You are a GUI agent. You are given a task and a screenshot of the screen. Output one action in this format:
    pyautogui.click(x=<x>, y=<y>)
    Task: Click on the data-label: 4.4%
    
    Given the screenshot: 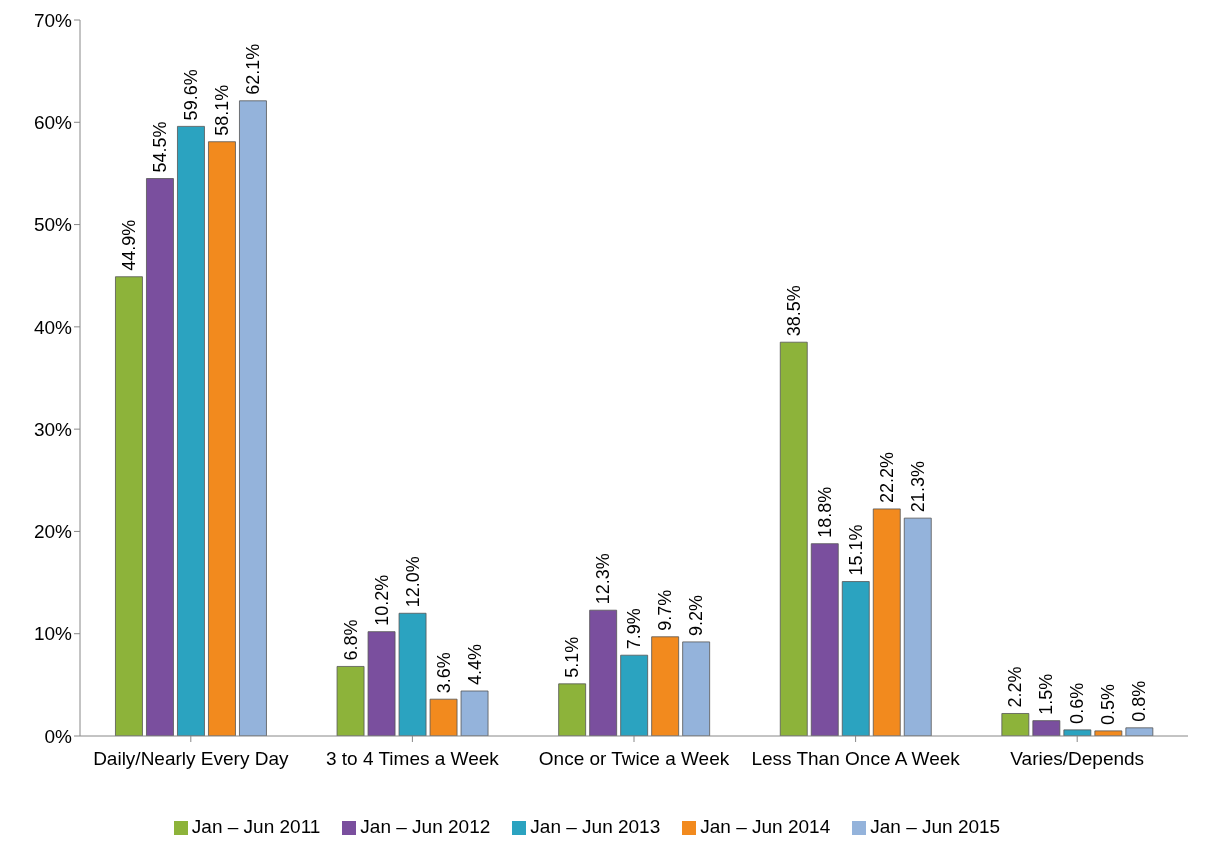 What is the action you would take?
    pyautogui.click(x=474, y=664)
    